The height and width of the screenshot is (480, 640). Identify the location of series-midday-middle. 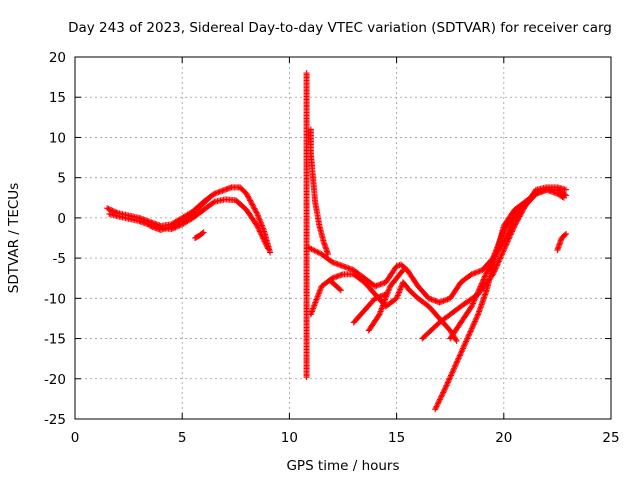
(383, 307).